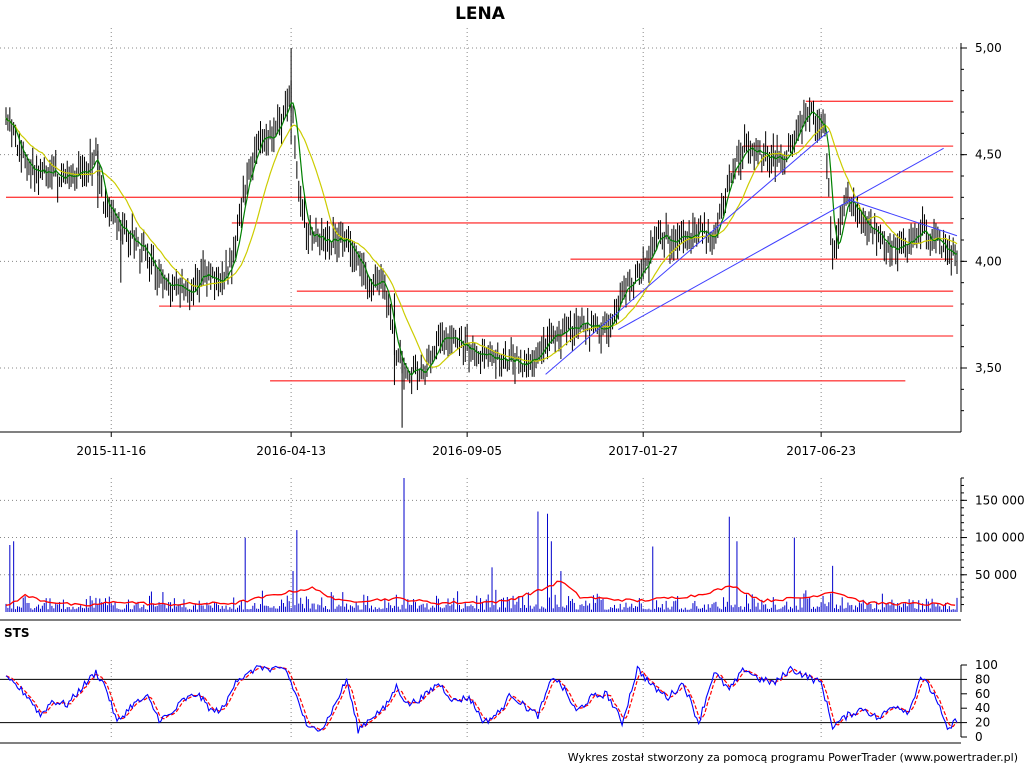  Describe the element at coordinates (982, 679) in the screenshot. I see `sts-ytick-label: 80` at that location.